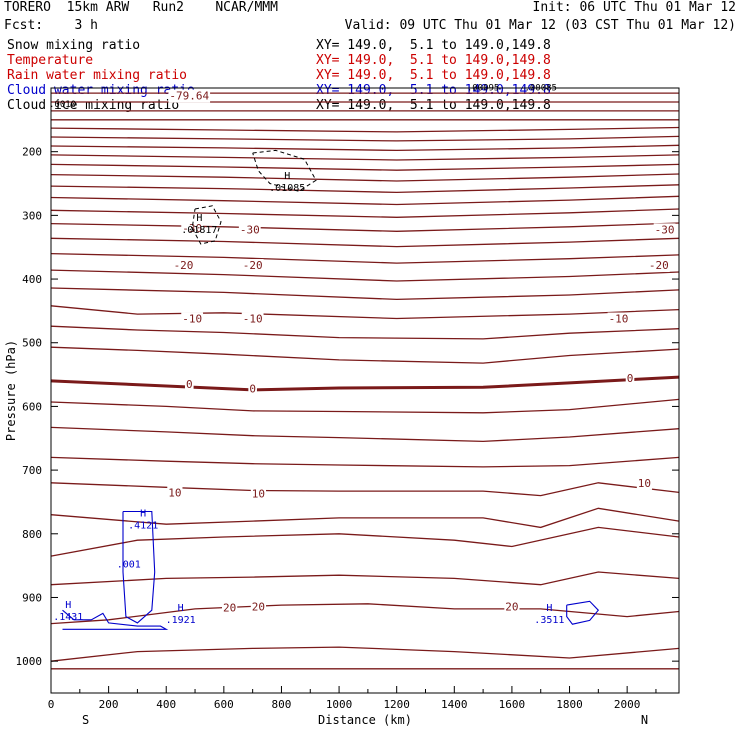 This screenshot has width=740, height=740. I want to click on y-tick-label: 600, so click(32, 406).